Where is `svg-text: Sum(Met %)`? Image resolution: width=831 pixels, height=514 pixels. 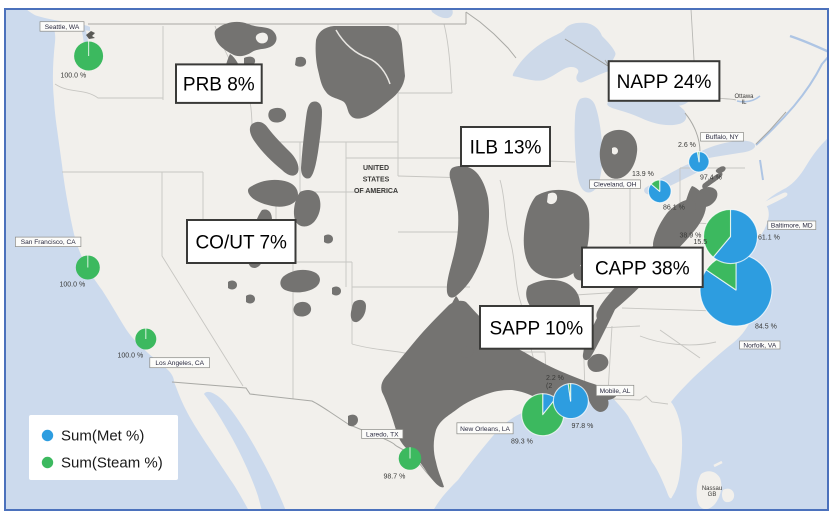
svg-text: Sum(Met %) is located at coordinates (102, 436).